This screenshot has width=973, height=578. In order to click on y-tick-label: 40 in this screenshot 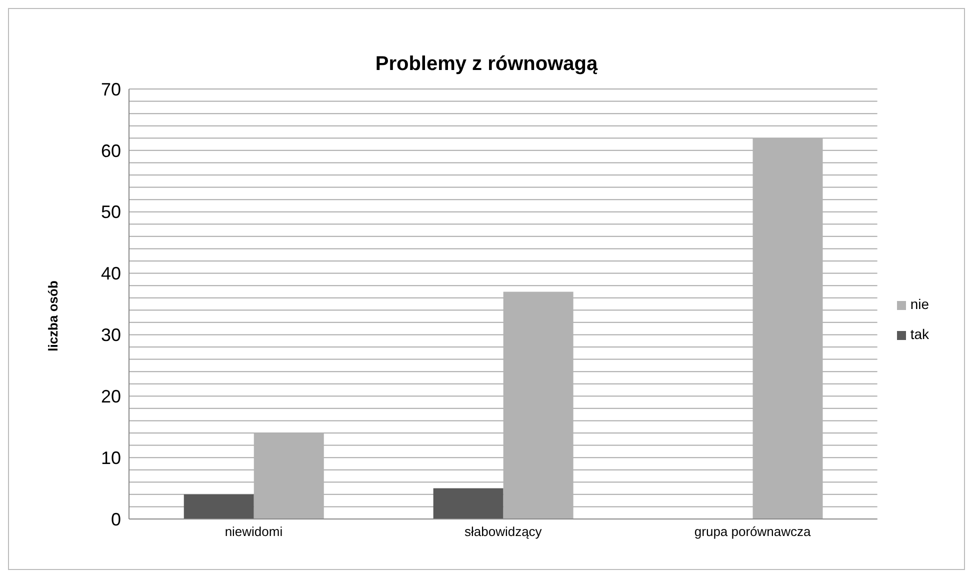, I will do `click(110, 274)`.